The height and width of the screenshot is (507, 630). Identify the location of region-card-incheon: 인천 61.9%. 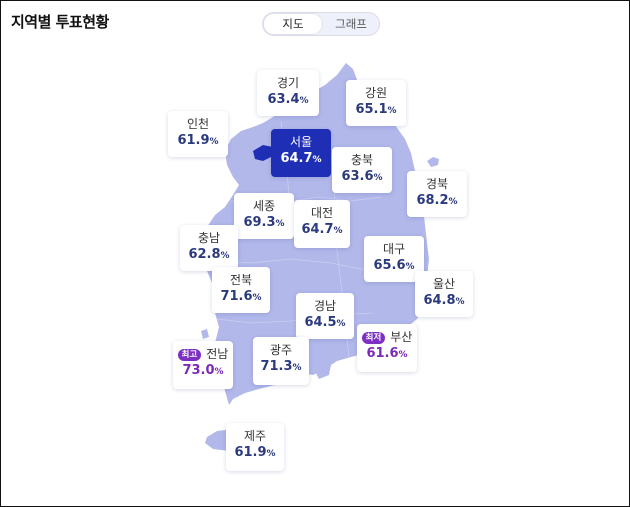
(198, 134).